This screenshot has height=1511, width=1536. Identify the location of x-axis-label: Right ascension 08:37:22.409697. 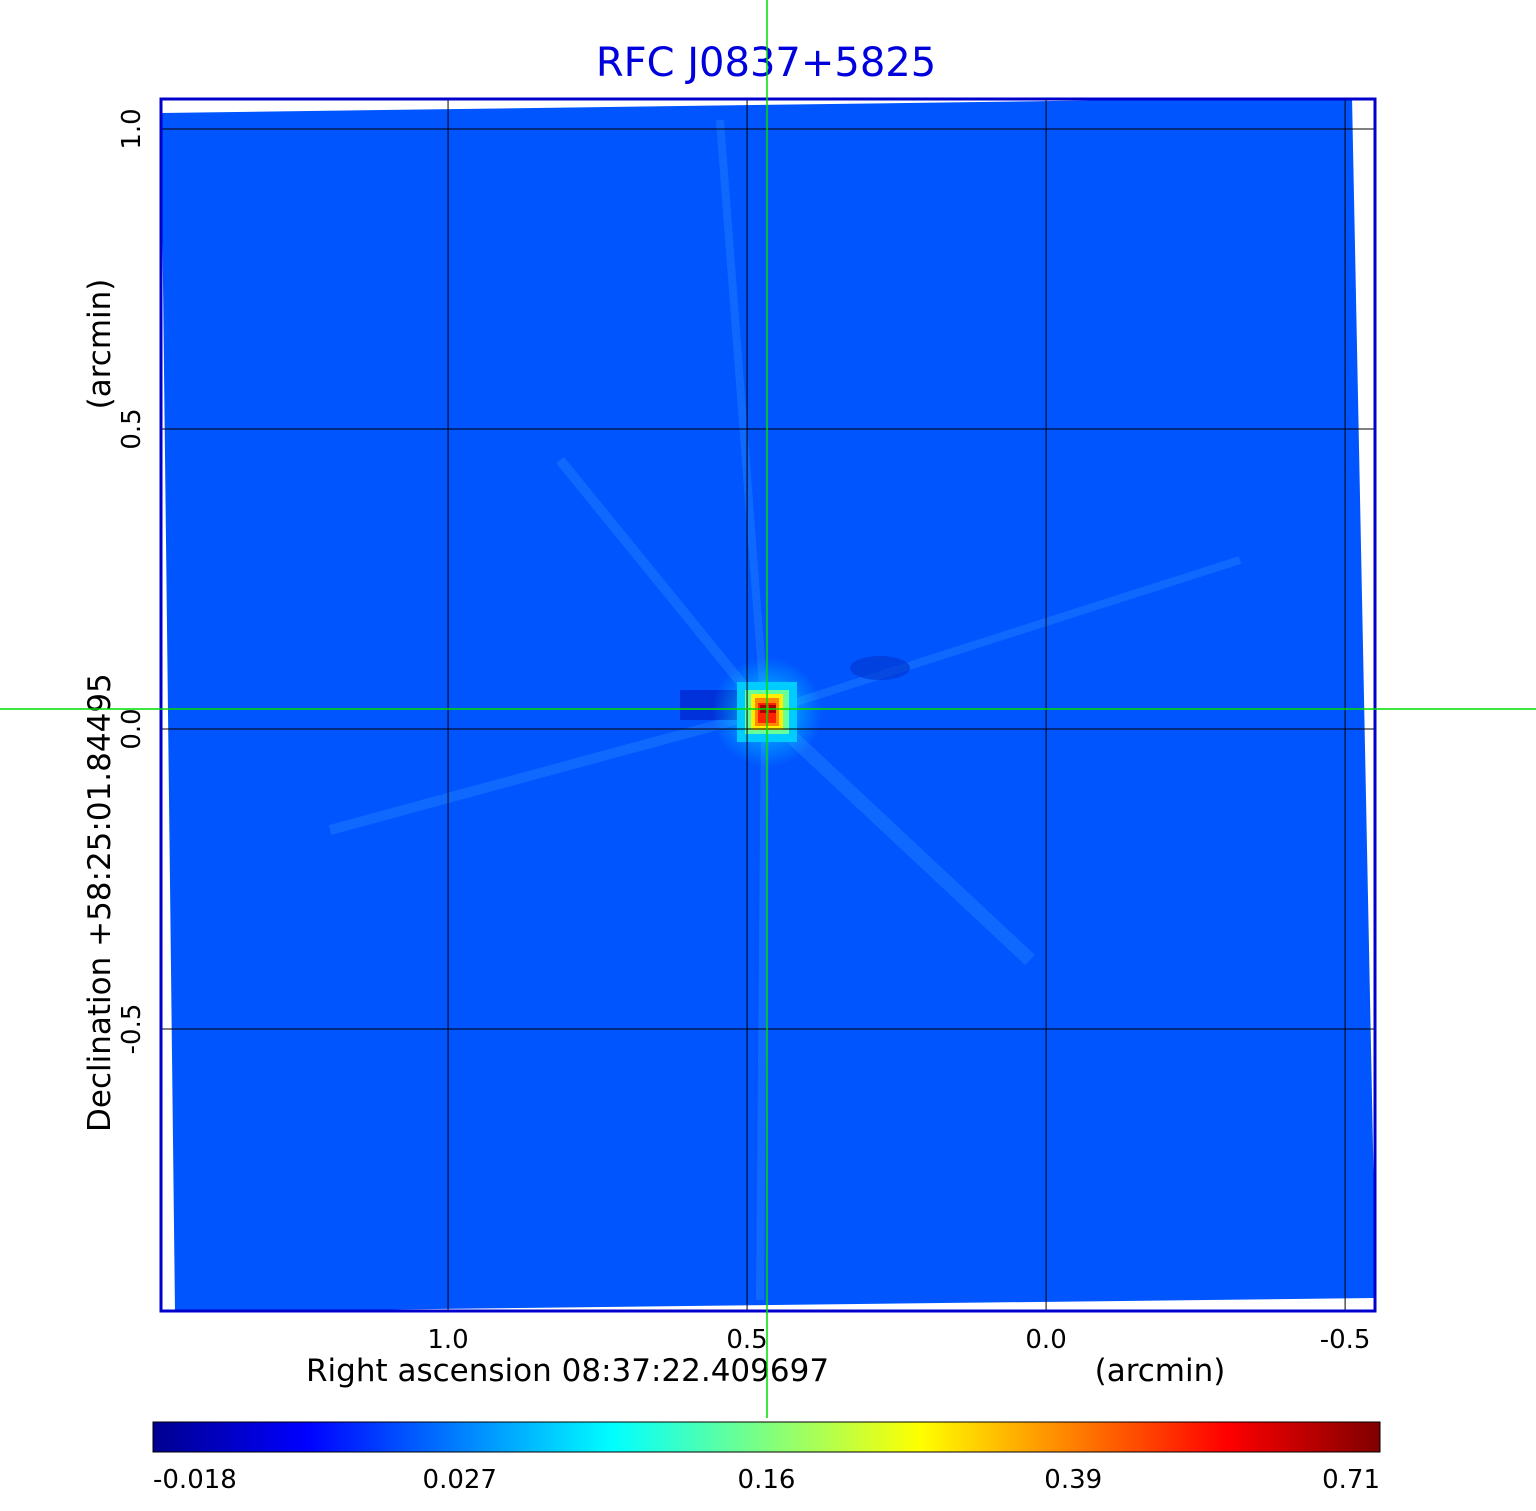
(567, 1371).